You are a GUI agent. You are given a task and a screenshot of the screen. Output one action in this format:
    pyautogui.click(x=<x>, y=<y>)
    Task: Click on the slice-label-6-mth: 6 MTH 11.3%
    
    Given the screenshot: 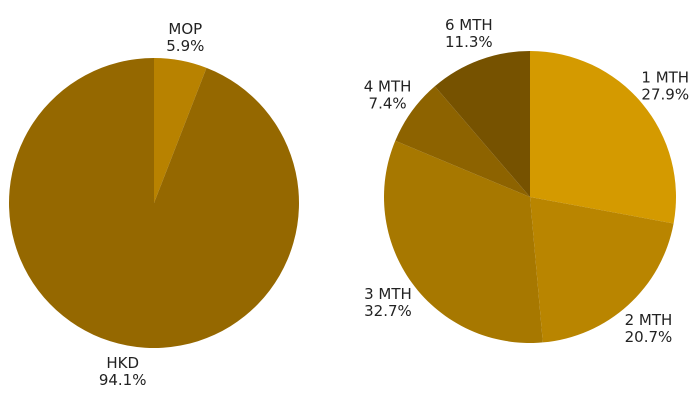 What is the action you would take?
    pyautogui.click(x=469, y=33)
    